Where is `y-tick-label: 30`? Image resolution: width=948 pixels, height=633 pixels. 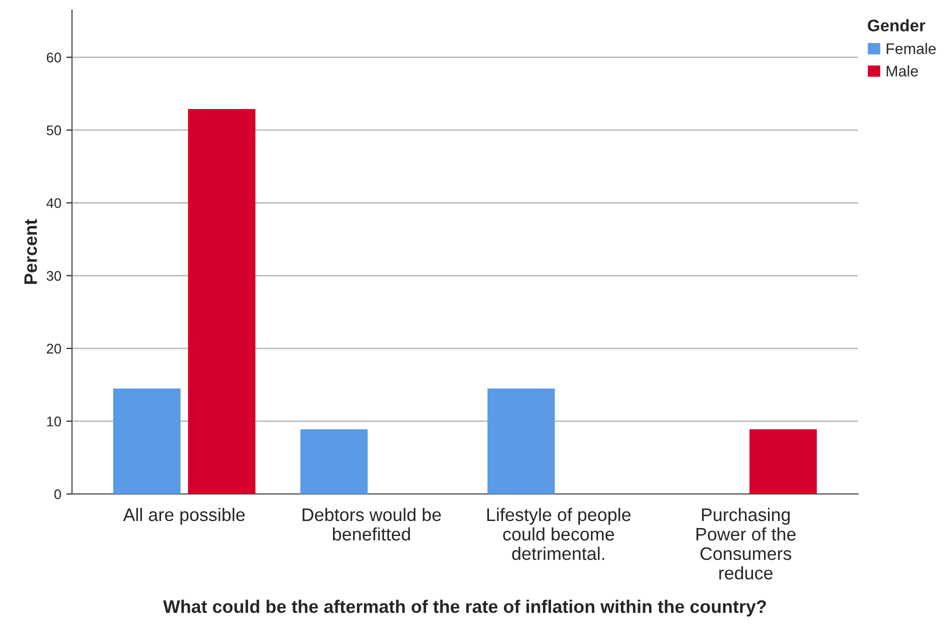 y-tick-label: 30 is located at coordinates (54, 275).